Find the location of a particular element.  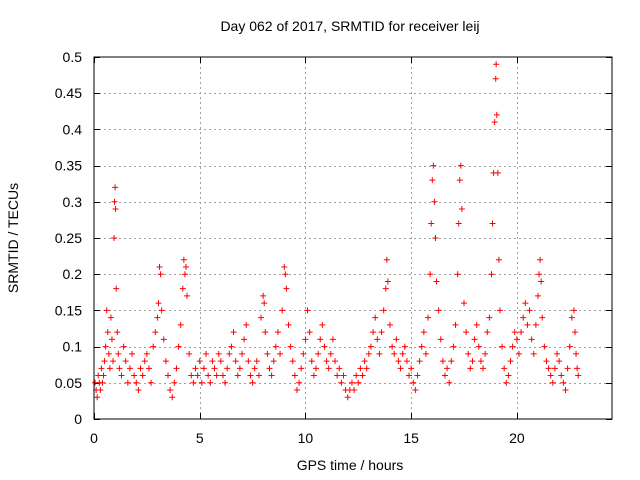

y-tick-label: 0.15 is located at coordinates (68, 310).